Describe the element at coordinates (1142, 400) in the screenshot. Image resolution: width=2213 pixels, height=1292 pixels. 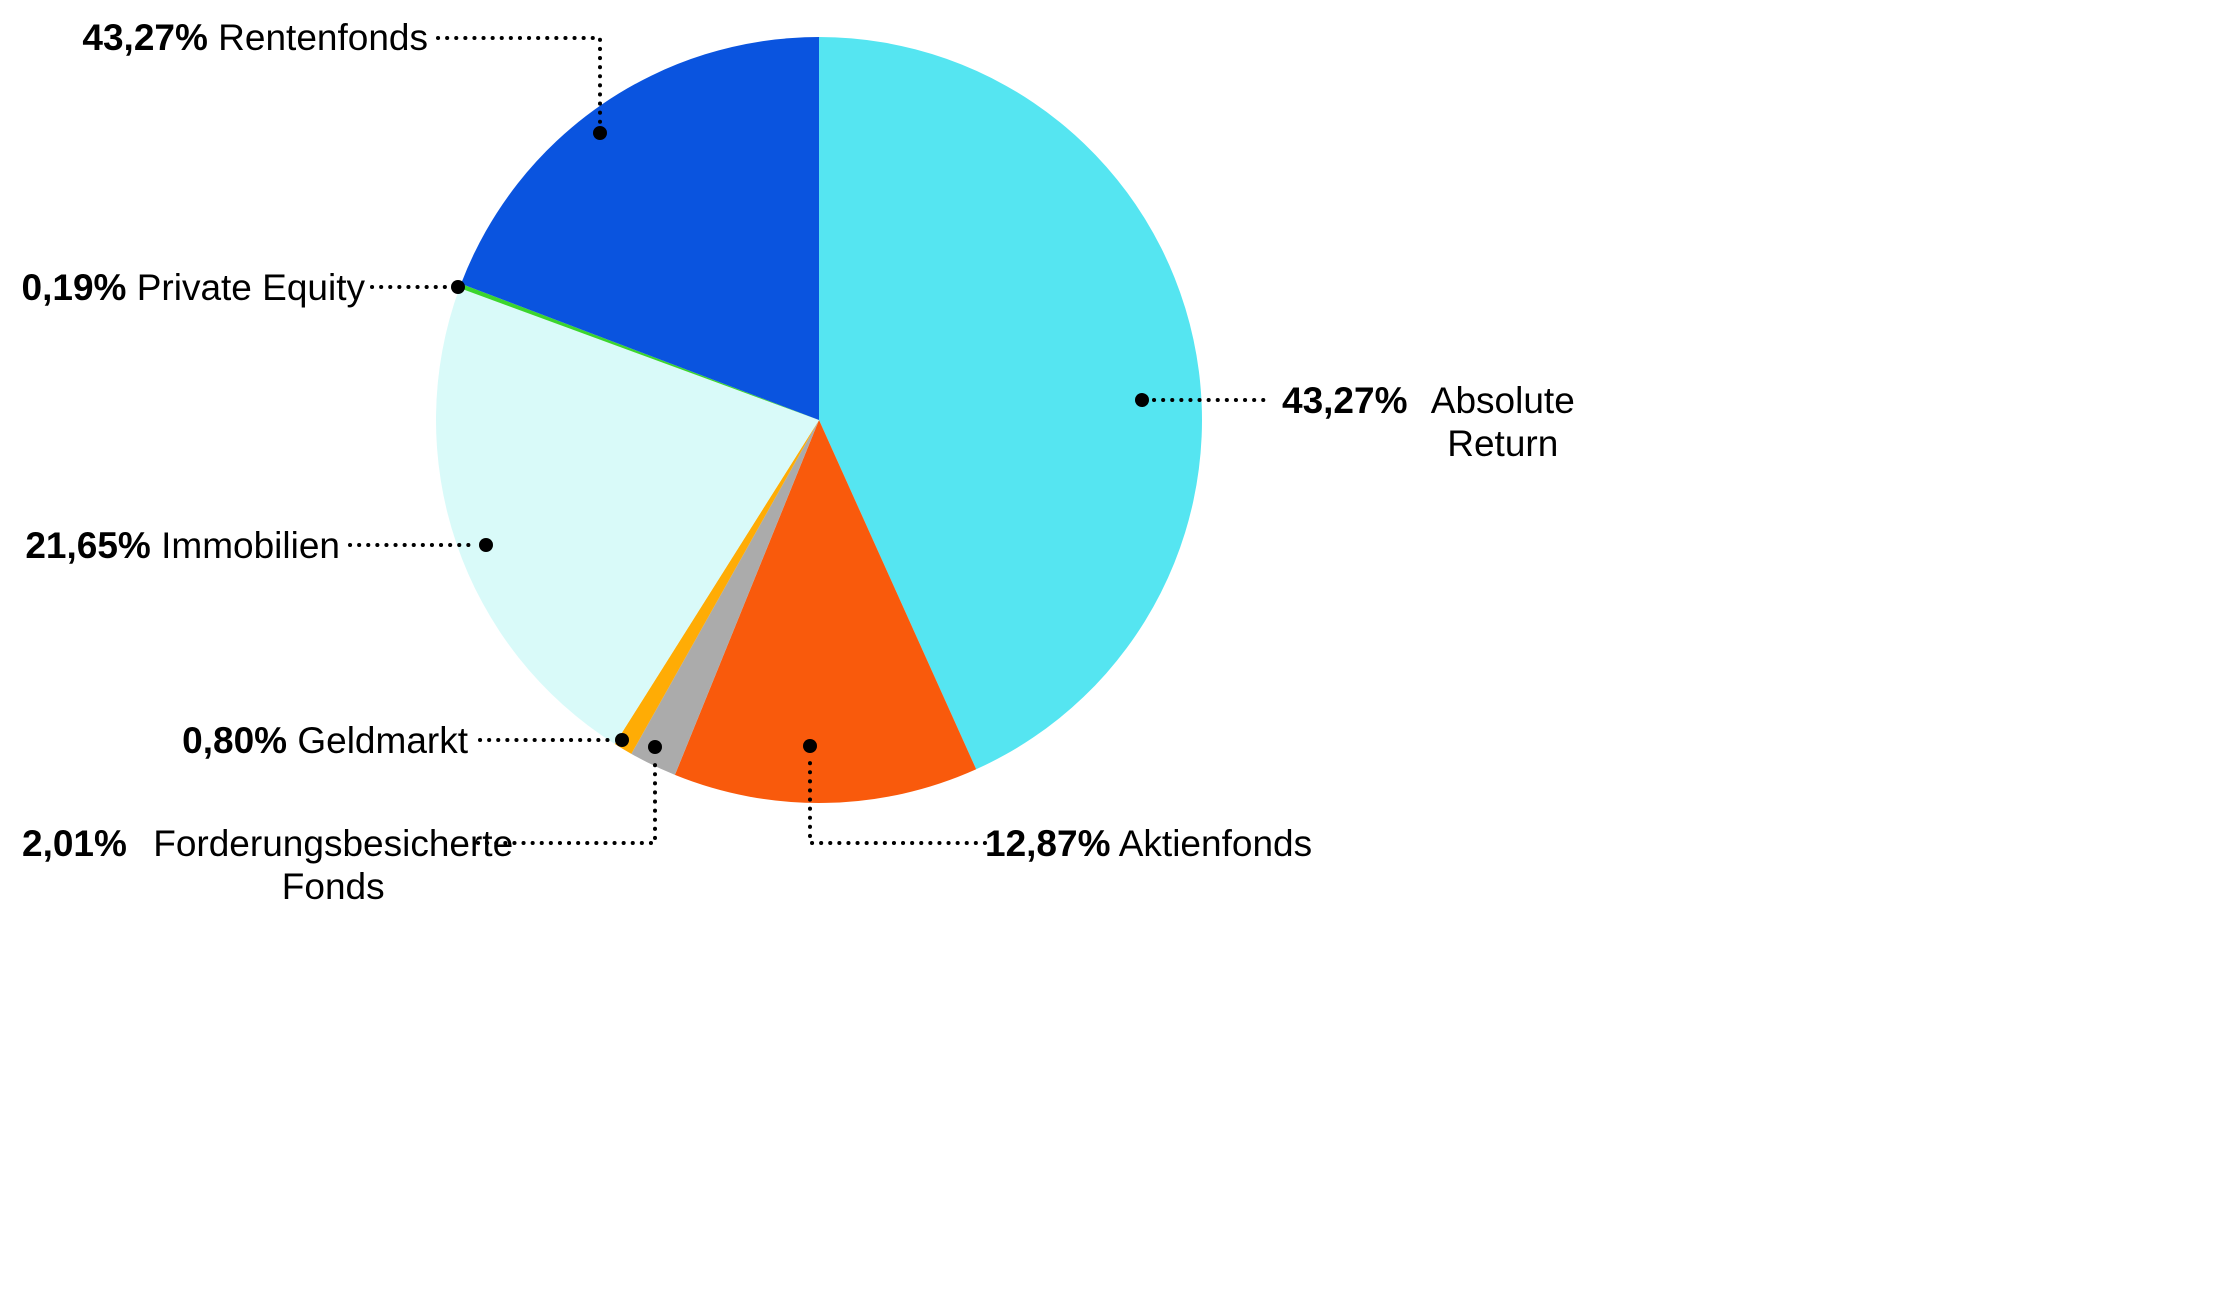
I see `marker-dot-absolute-return` at that location.